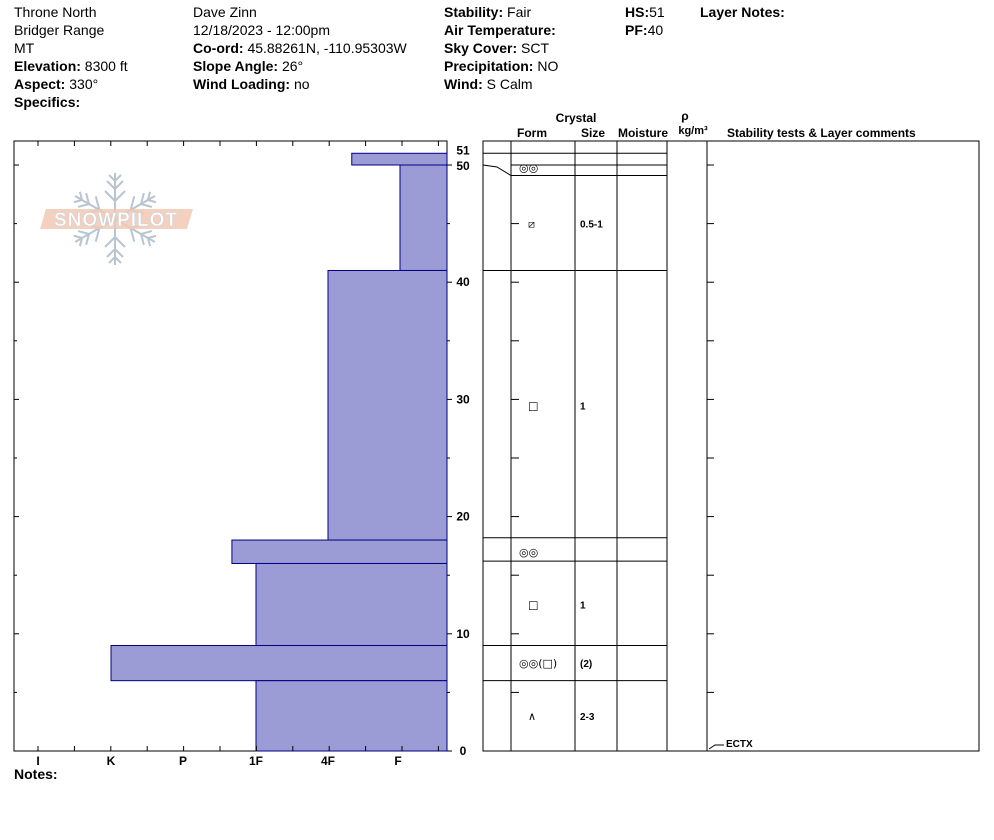 Image resolution: width=994 pixels, height=840 pixels. Describe the element at coordinates (574, 437) in the screenshot. I see `crystal-table-rows: ◎◎ ⧄ 0.5-1 □ 1 ◎◎ □ 1 ◎◎(□) (2) ∧ 2-3` at that location.